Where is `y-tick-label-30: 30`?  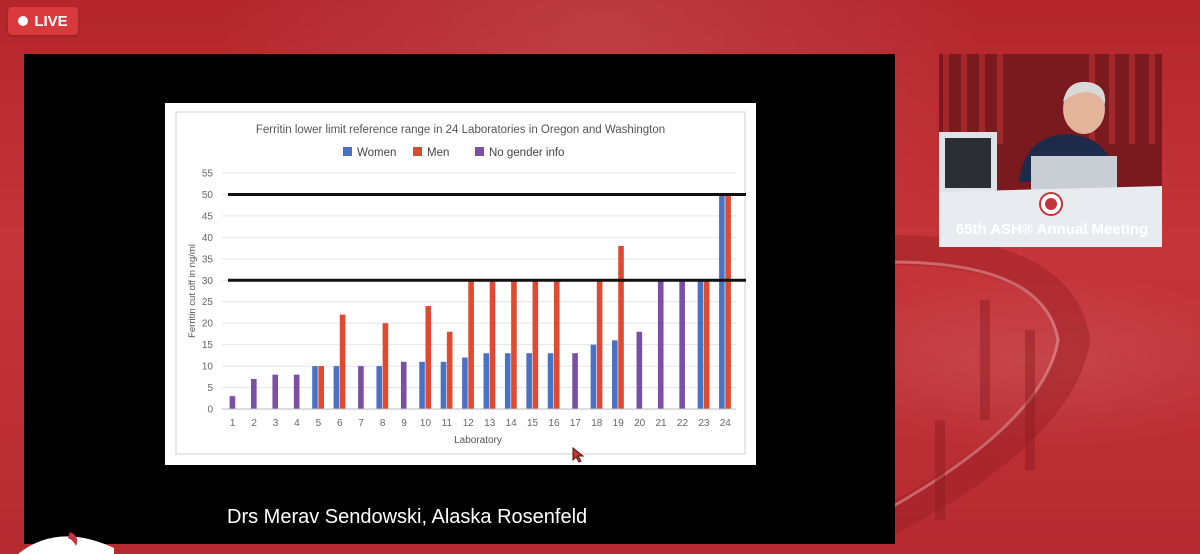
y-tick-label-30: 30 is located at coordinates (208, 281).